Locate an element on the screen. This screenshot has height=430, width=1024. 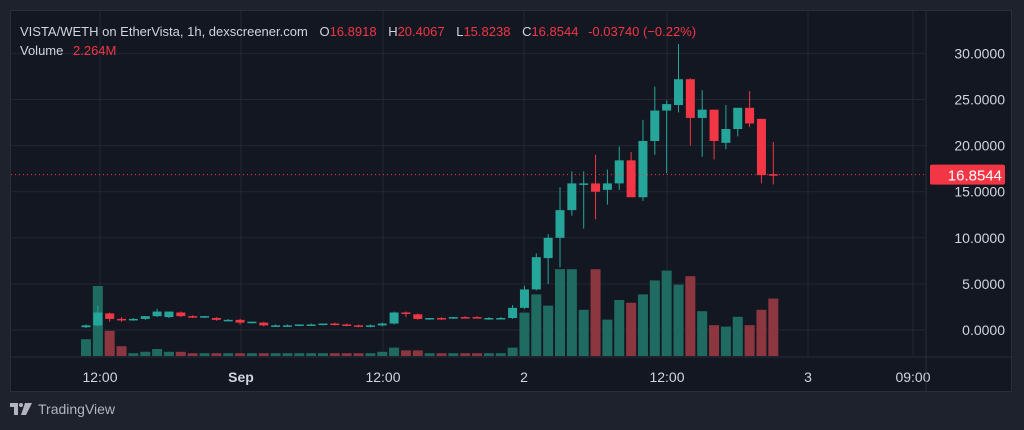
y-axis-tick-label: 5.0000 is located at coordinates (983, 284).